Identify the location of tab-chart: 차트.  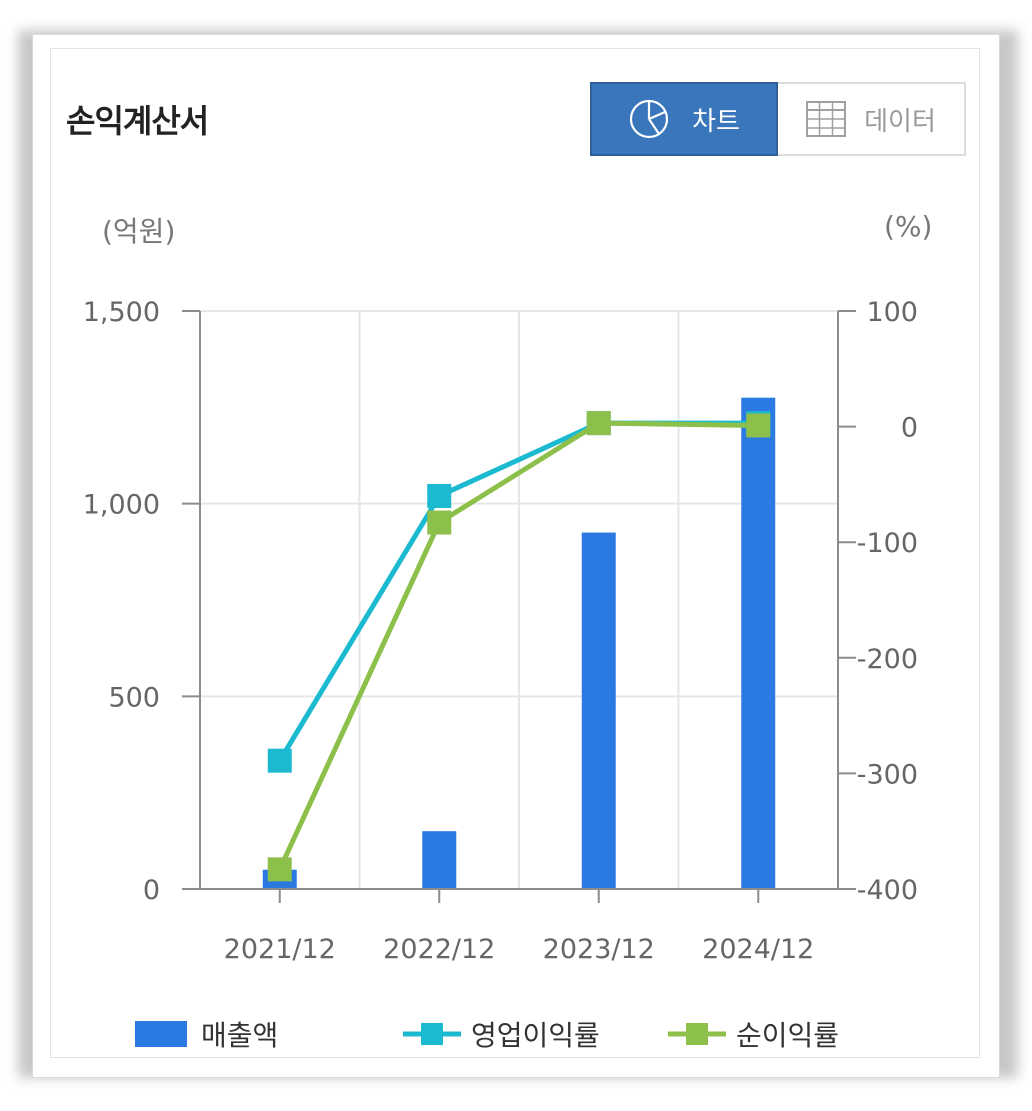
(684, 119).